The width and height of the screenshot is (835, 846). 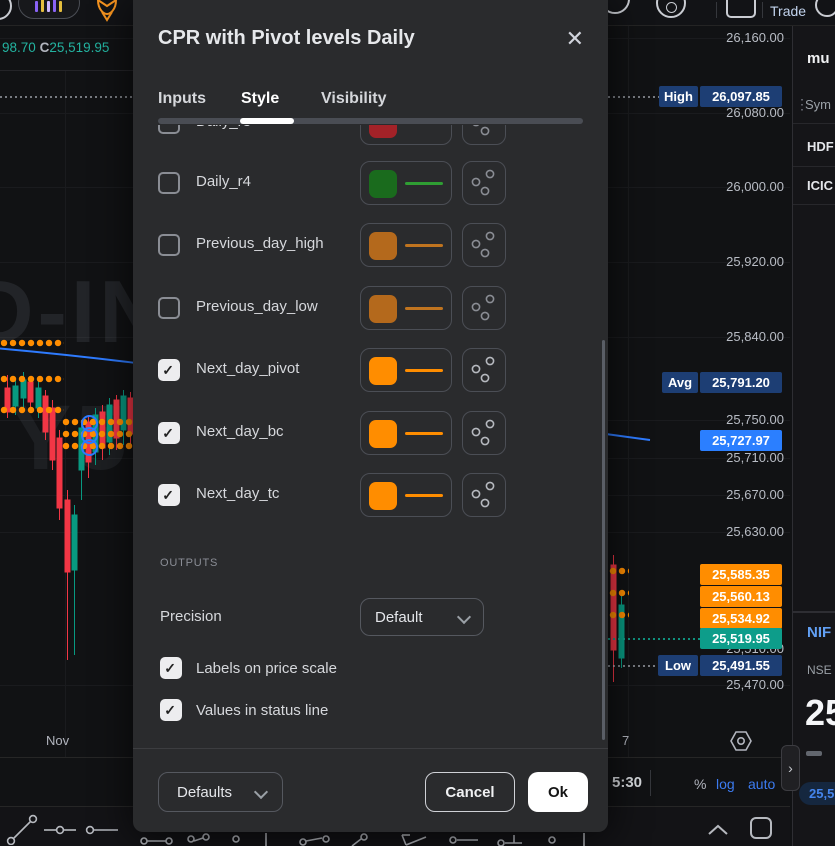 I want to click on close-icon: ✕, so click(x=574, y=38).